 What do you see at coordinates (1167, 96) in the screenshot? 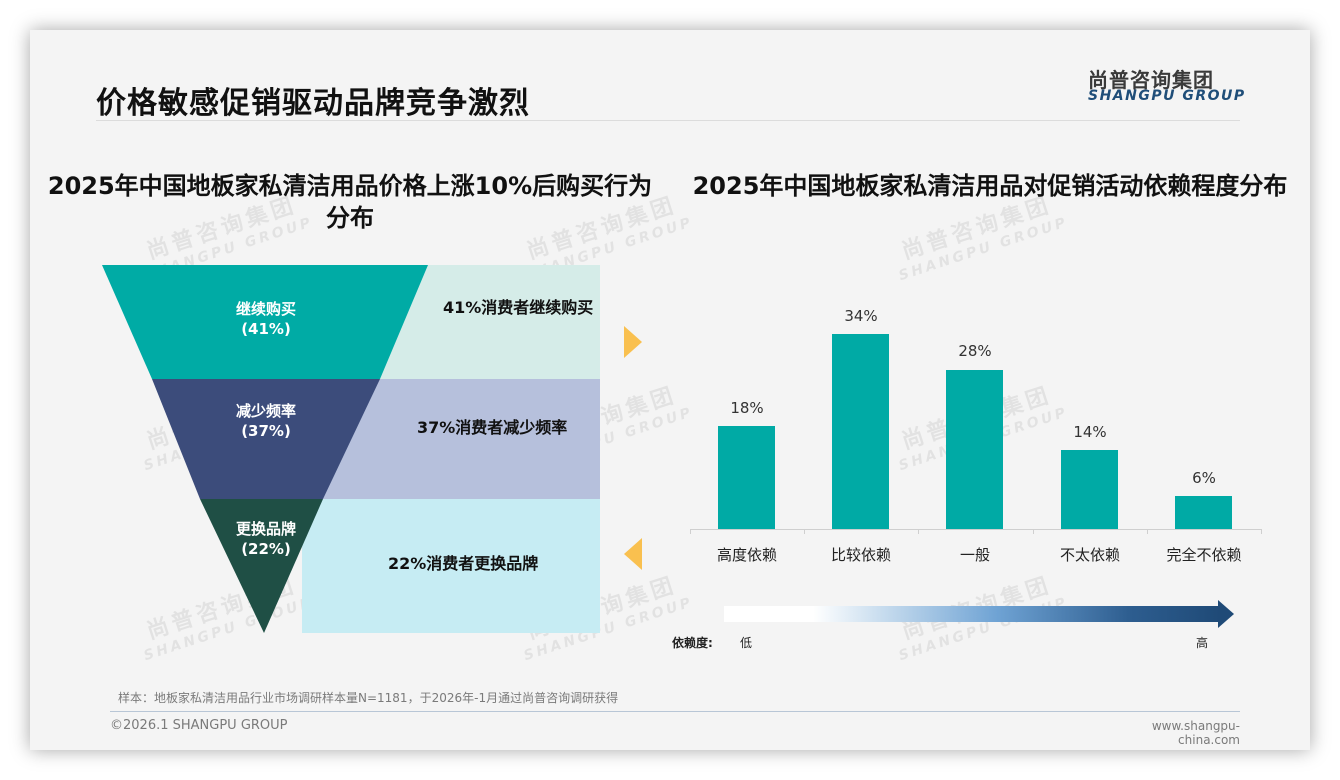
I see `logo-en: SHANGPU GROUP` at bounding box center [1167, 96].